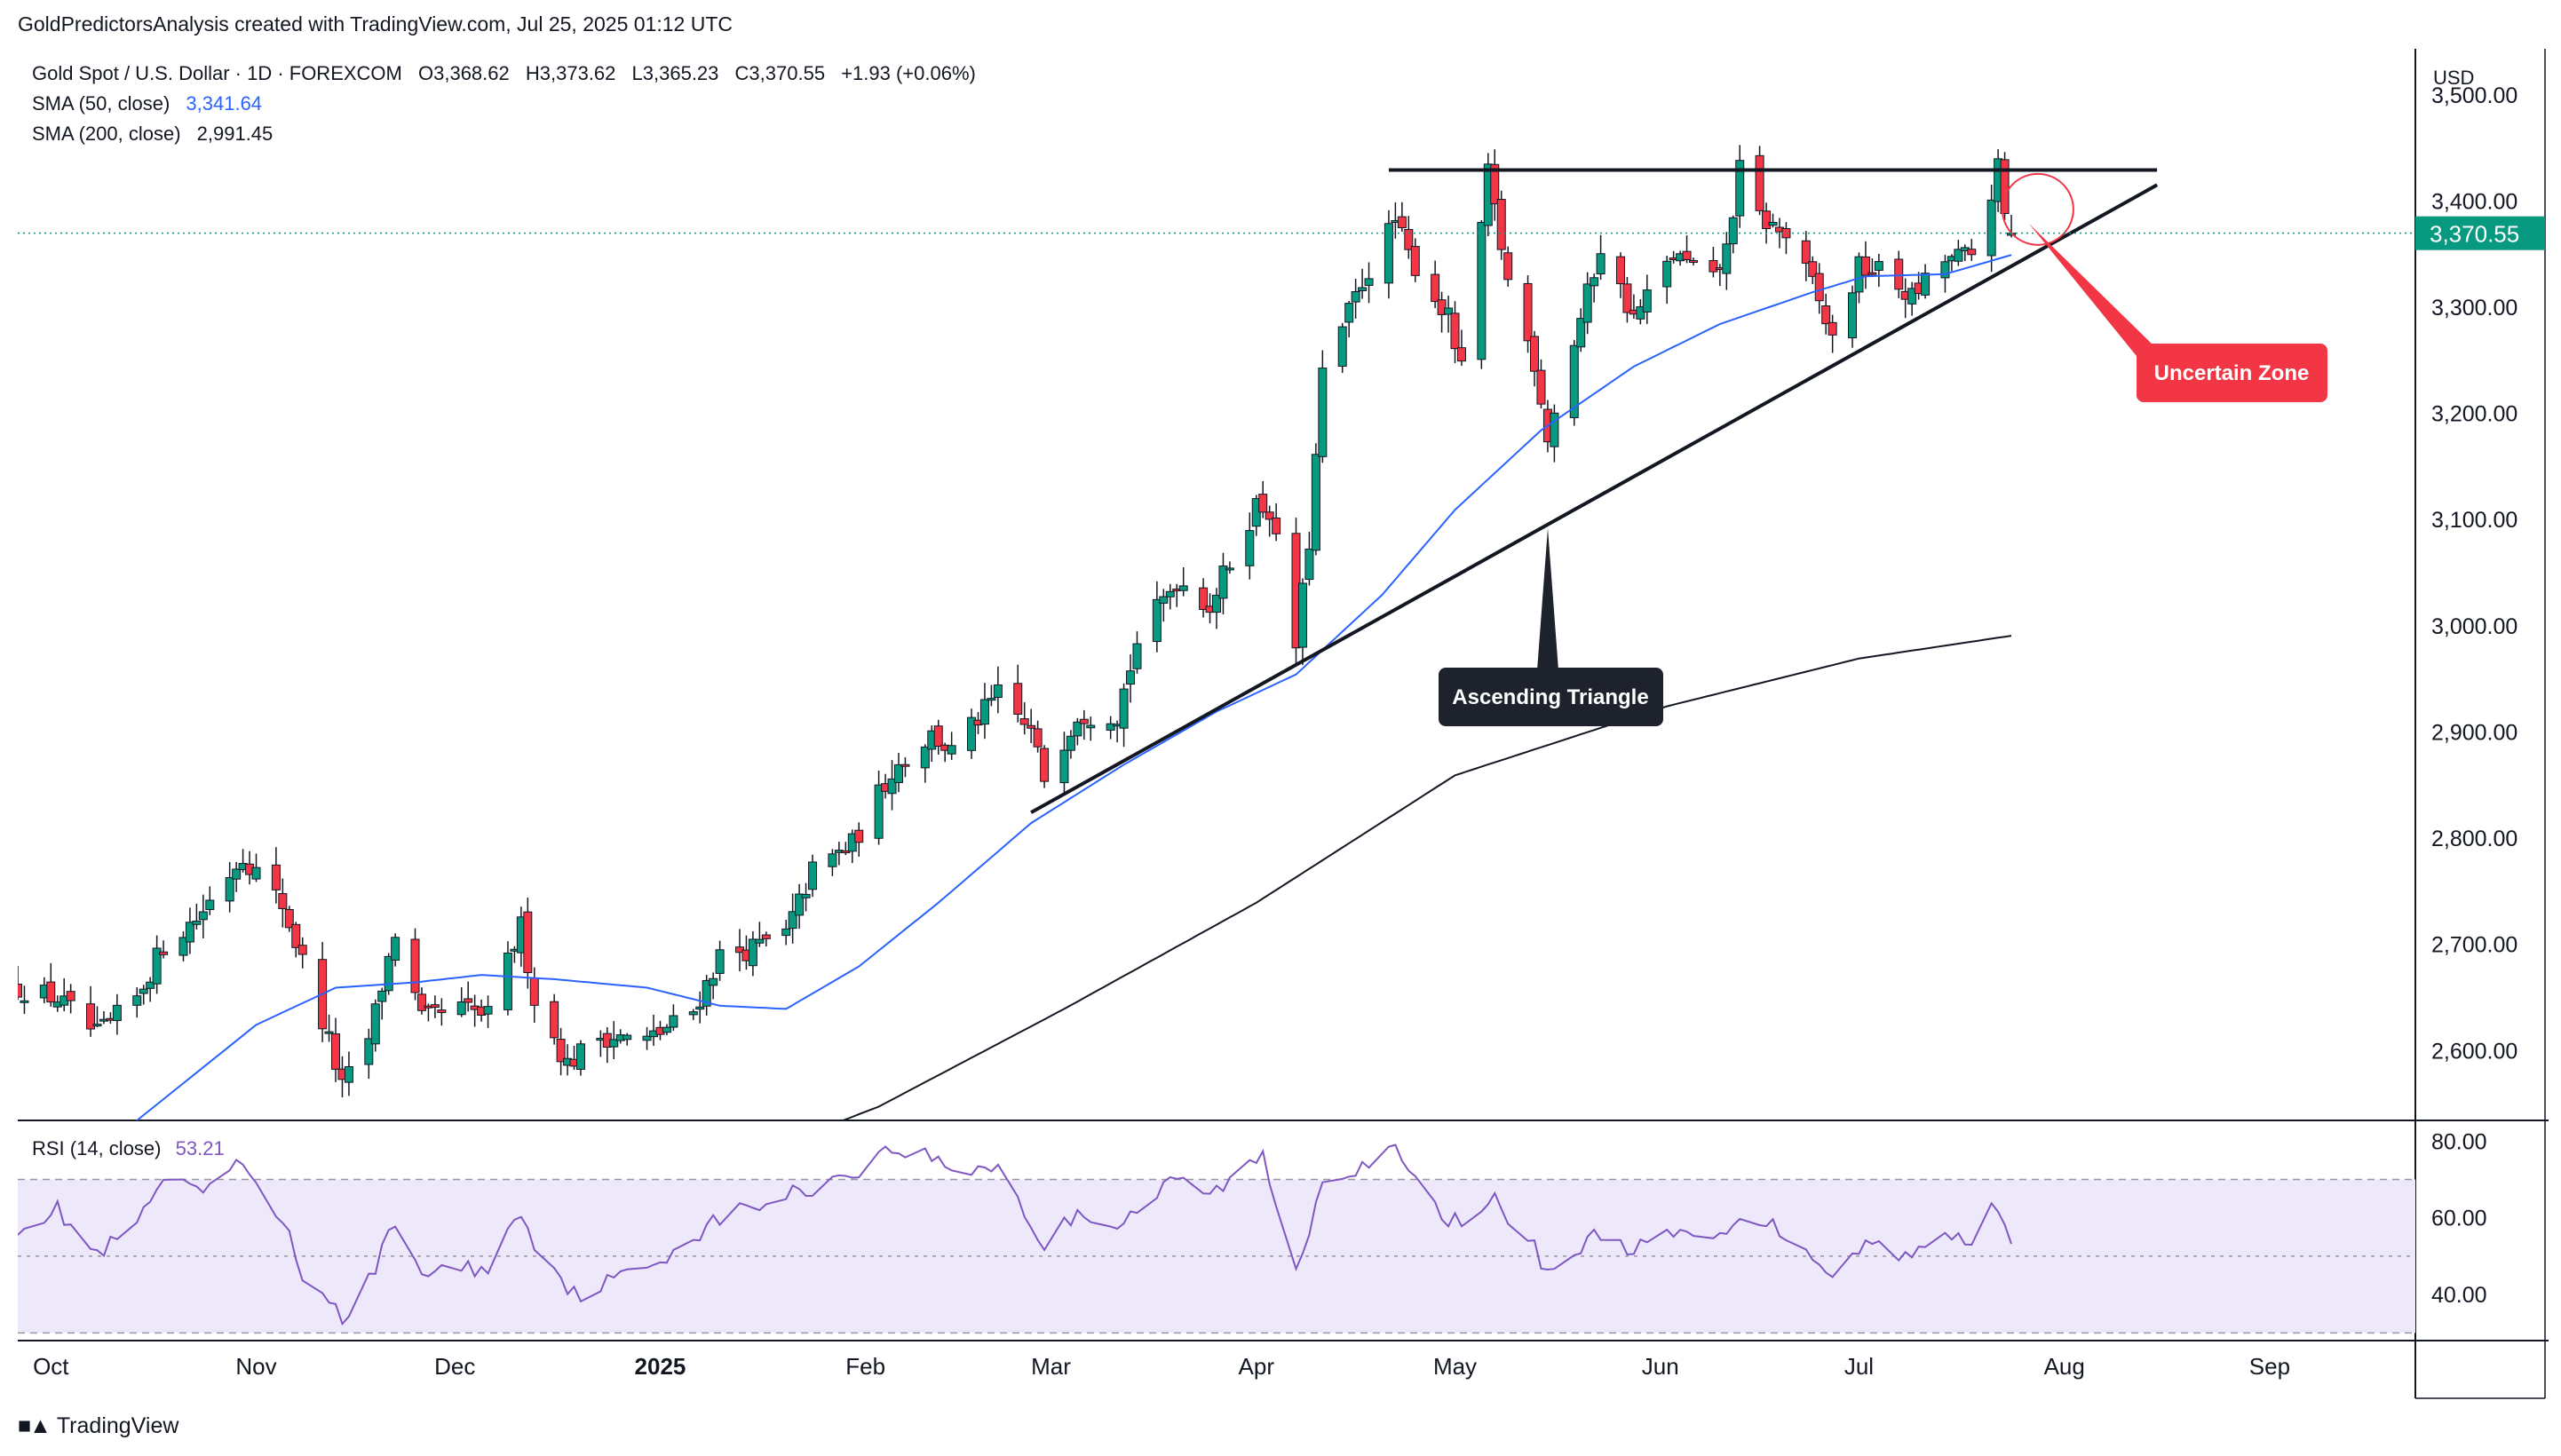 The height and width of the screenshot is (1456, 2561). I want to click on sma50-label: SMA (50, close), so click(101, 103).